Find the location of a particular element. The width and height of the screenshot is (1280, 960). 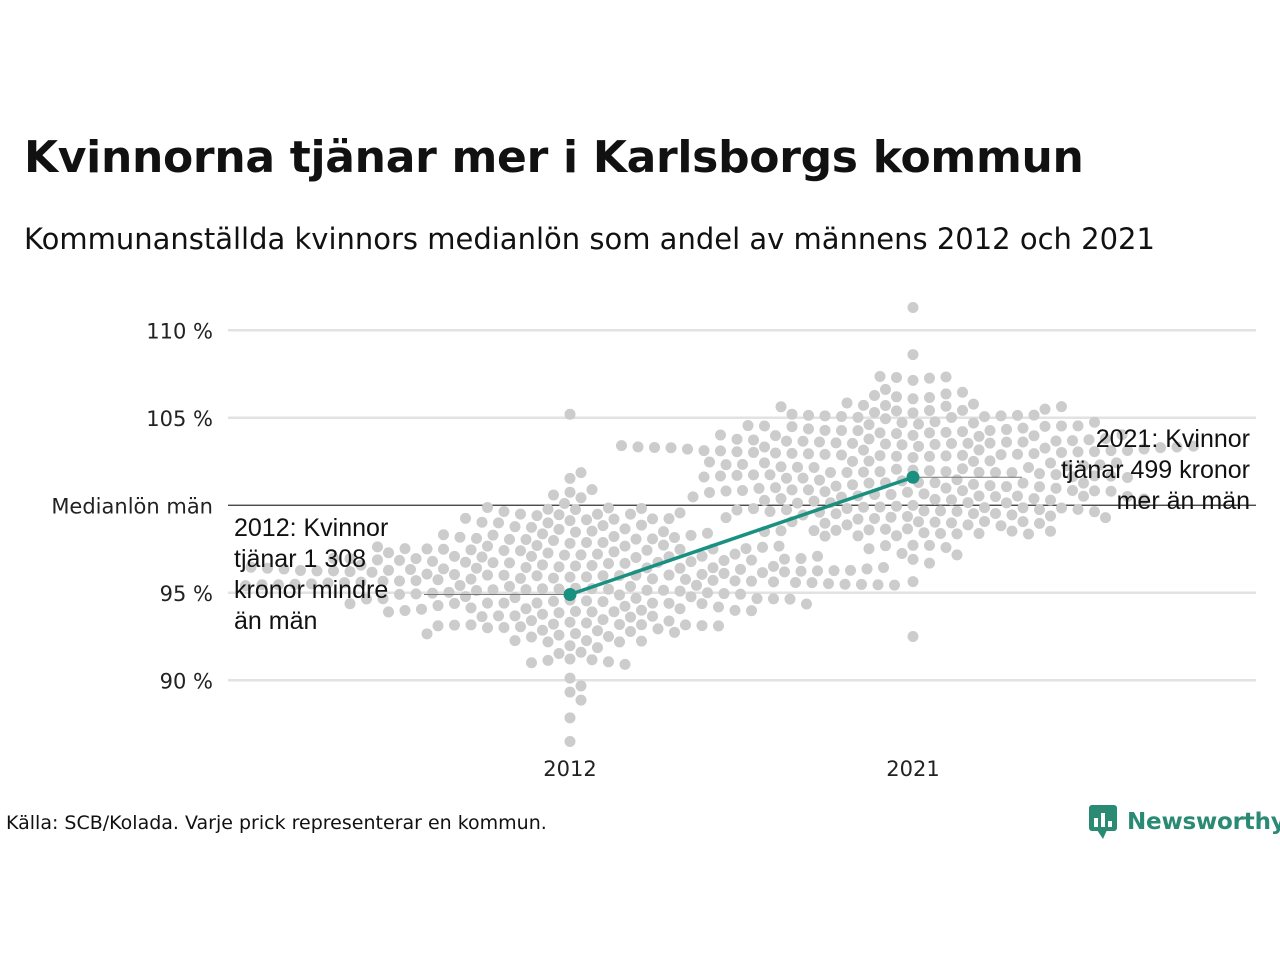

annotation-leaders is located at coordinates (723, 535).